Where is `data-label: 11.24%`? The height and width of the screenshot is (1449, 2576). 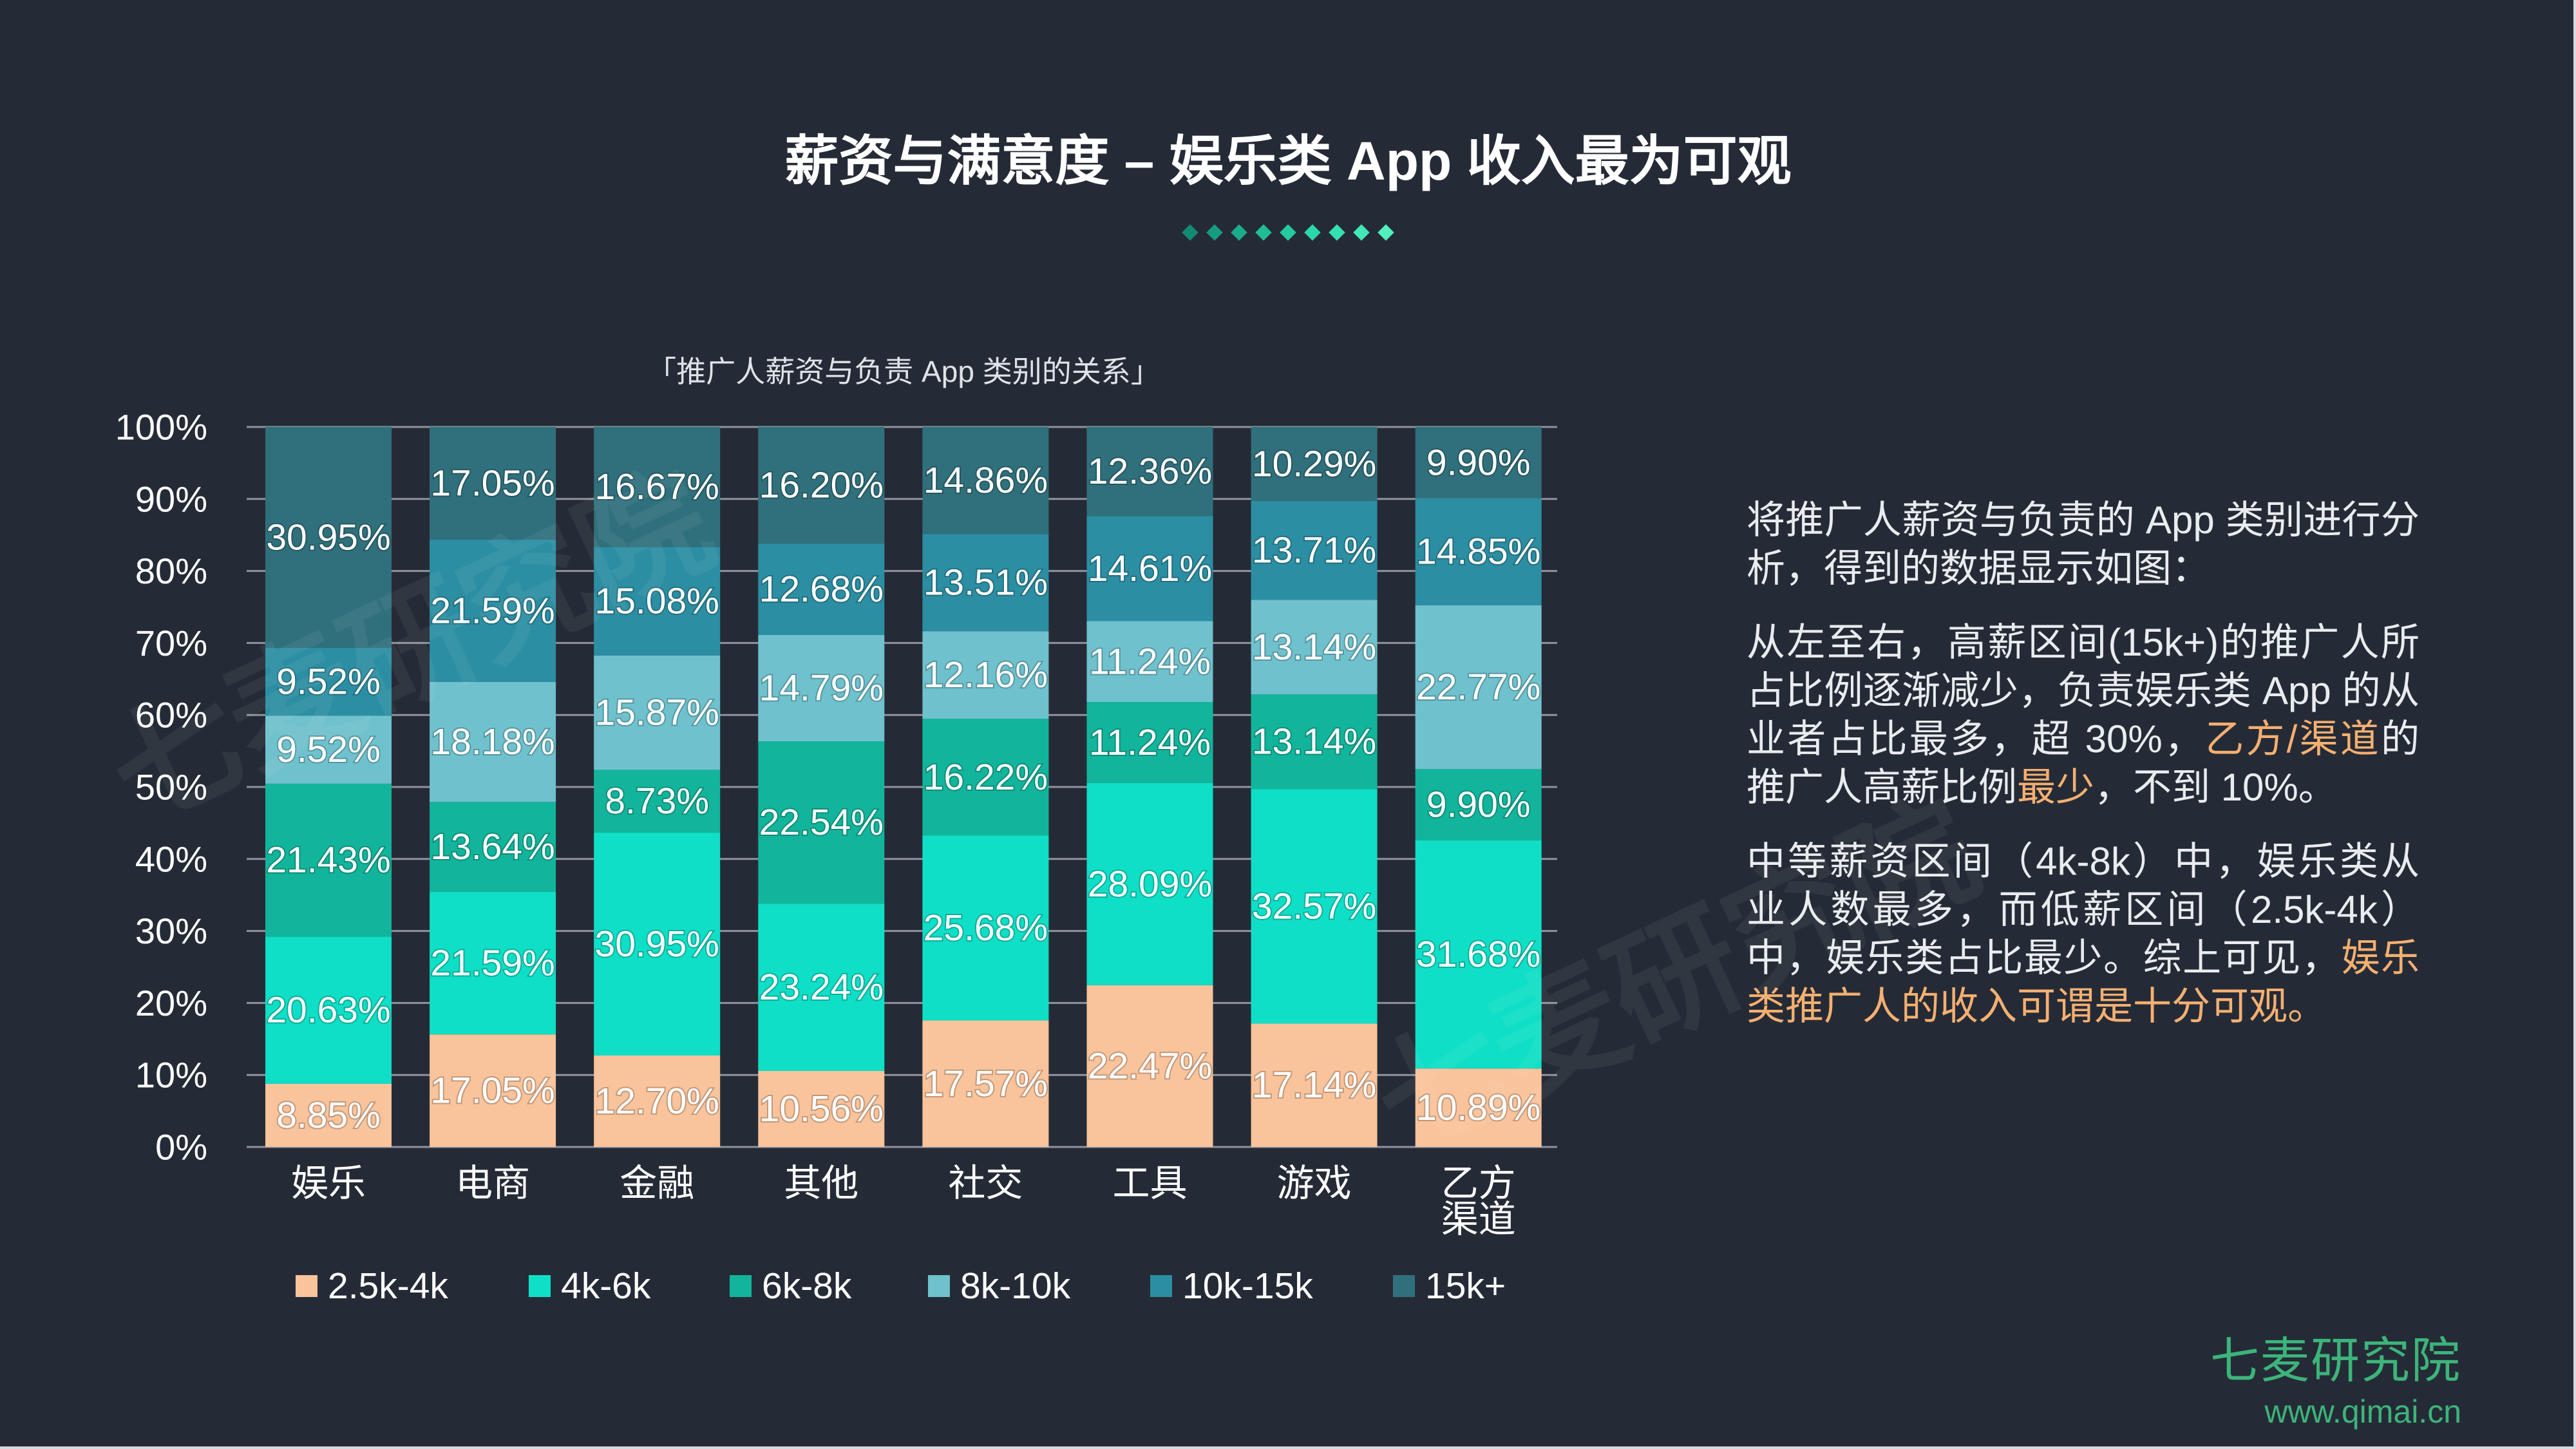
data-label: 11.24% is located at coordinates (1150, 661).